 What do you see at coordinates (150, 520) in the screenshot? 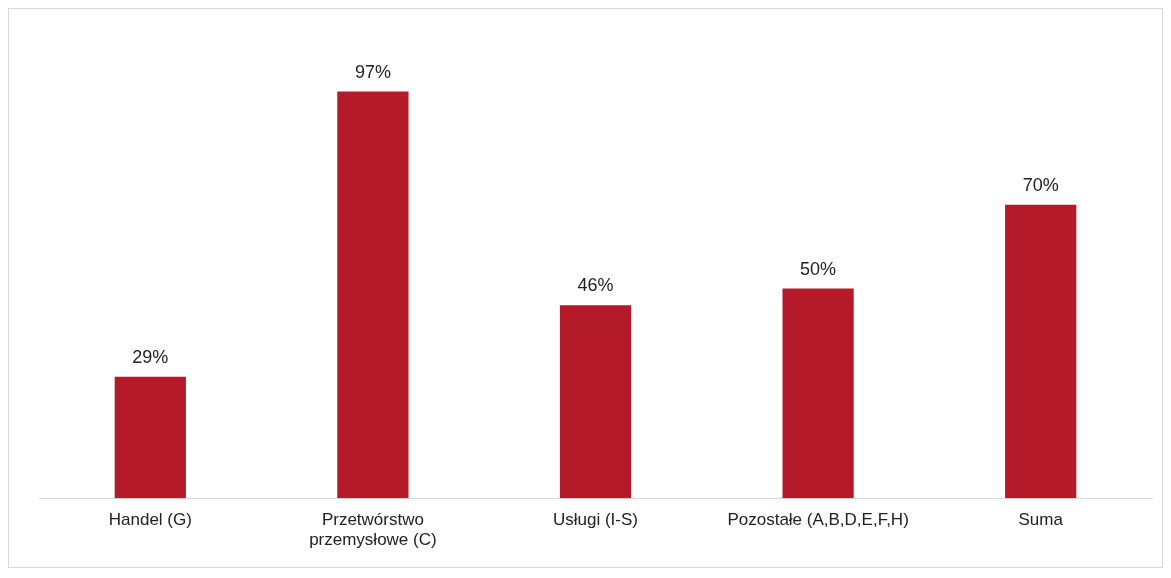
I see `x-tick-label: Handel (G)` at bounding box center [150, 520].